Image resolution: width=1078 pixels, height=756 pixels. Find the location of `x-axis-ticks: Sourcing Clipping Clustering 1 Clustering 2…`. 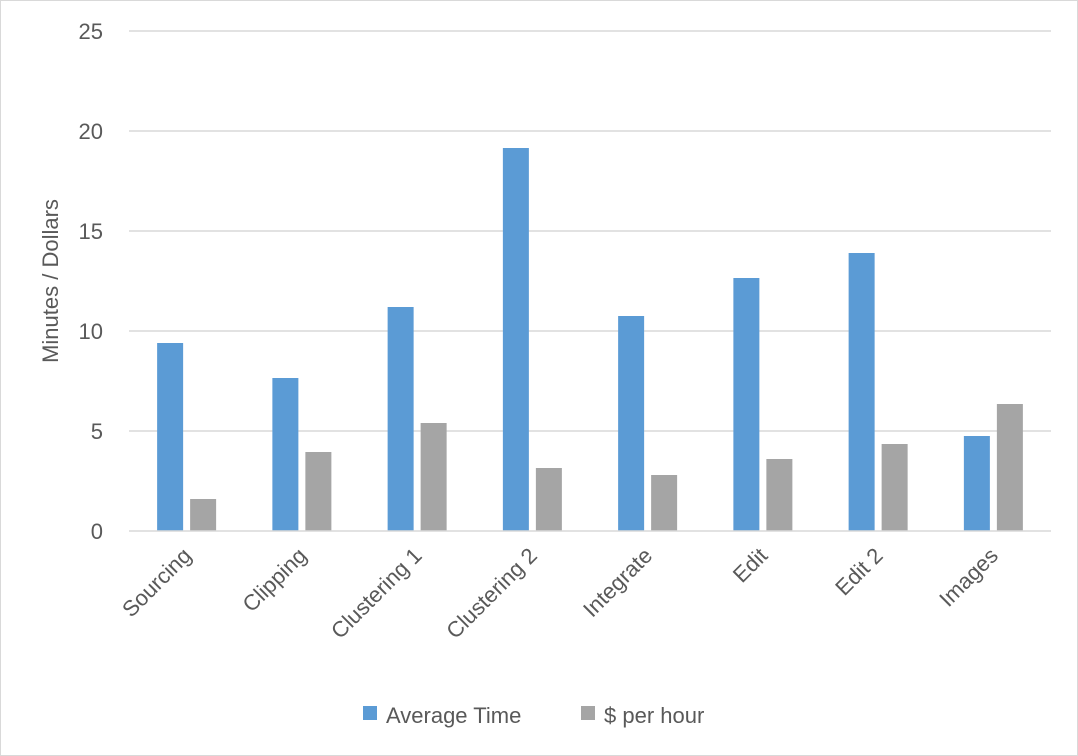

x-axis-ticks: Sourcing Clipping Clustering 1 Clustering 2… is located at coordinates (560, 593).